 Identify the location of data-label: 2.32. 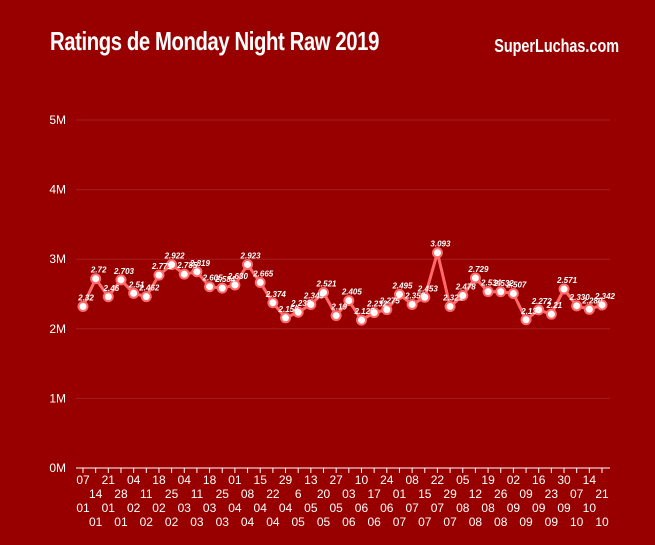
(85, 298).